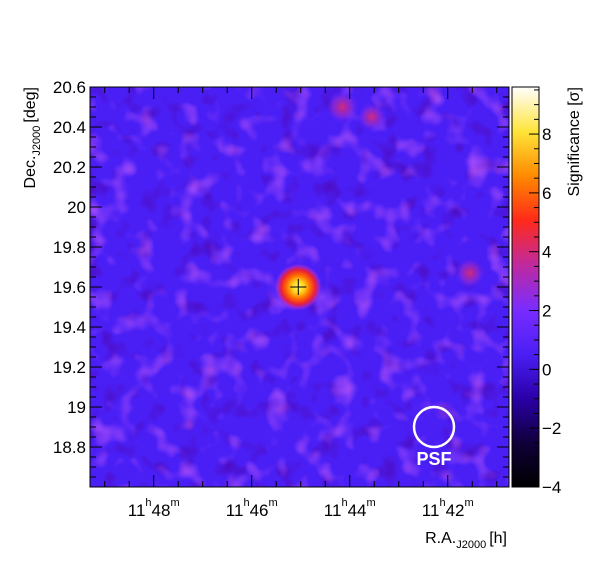 This screenshot has width=598, height=574. I want to click on psf-label: PSF, so click(434, 459).